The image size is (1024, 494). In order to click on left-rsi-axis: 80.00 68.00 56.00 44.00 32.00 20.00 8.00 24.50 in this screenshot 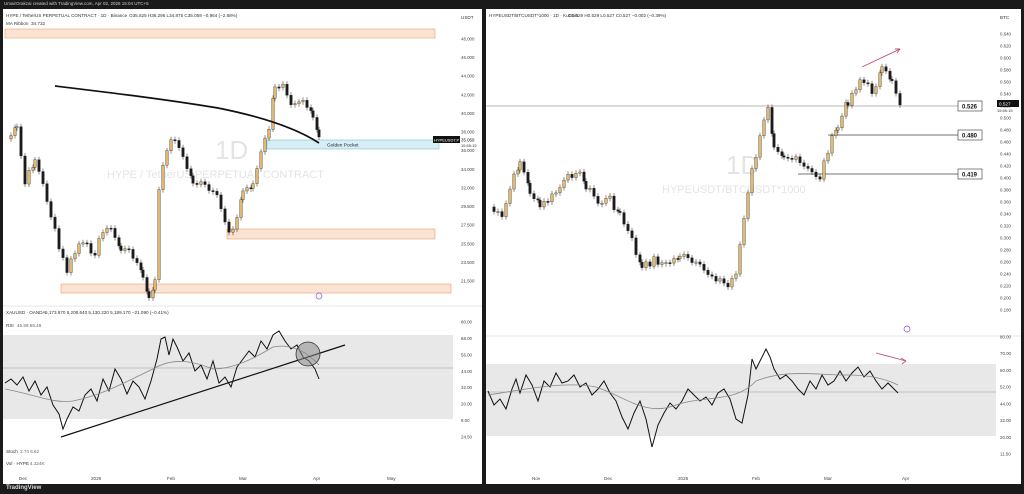, I will do `click(467, 380)`.